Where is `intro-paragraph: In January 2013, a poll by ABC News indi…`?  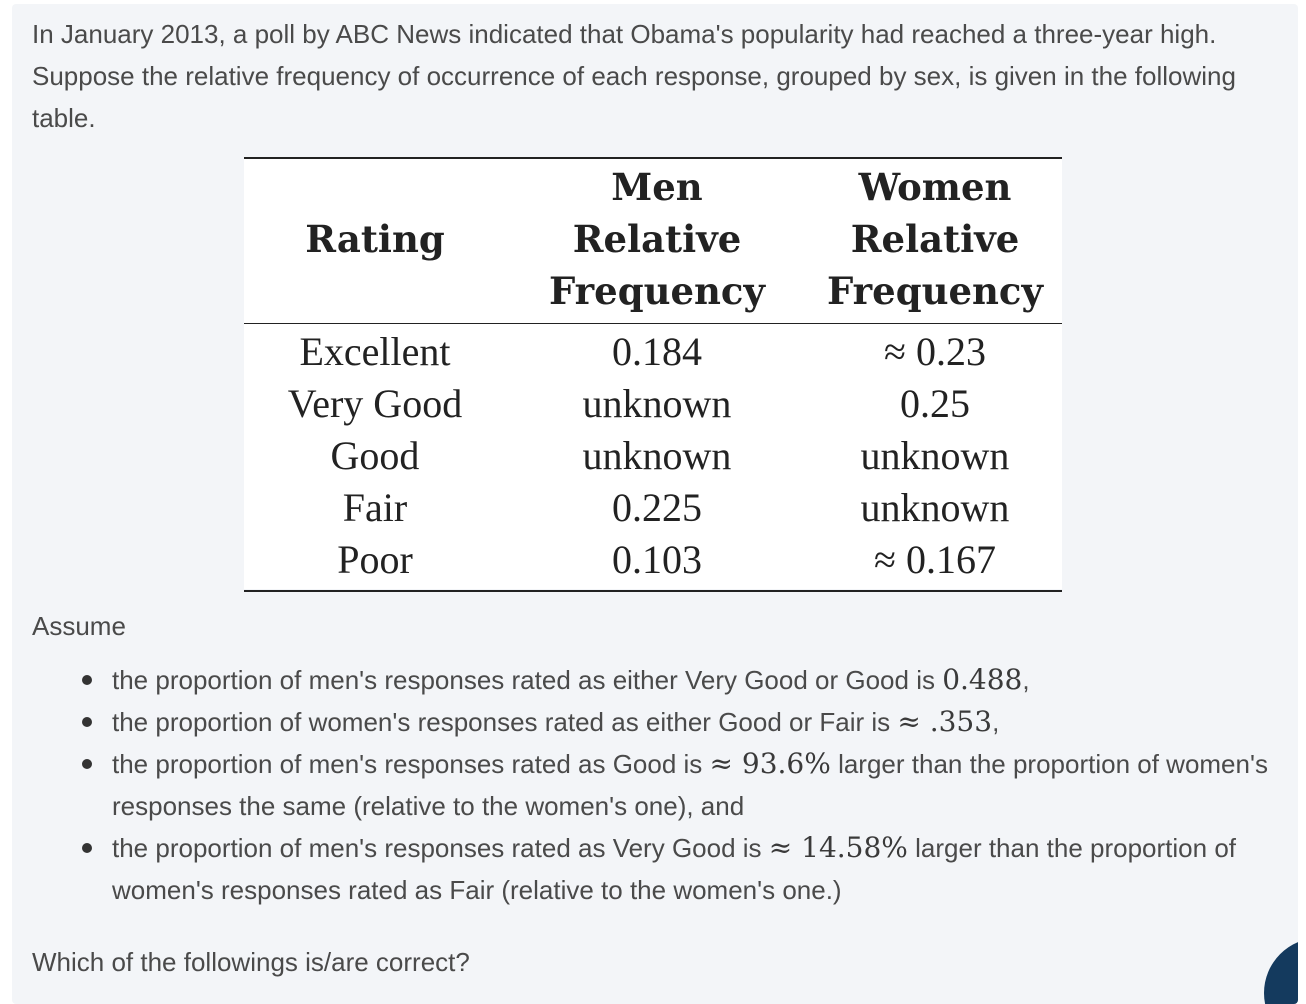
intro-paragraph: In January 2013, a poll by ABC News indi… is located at coordinates (634, 76).